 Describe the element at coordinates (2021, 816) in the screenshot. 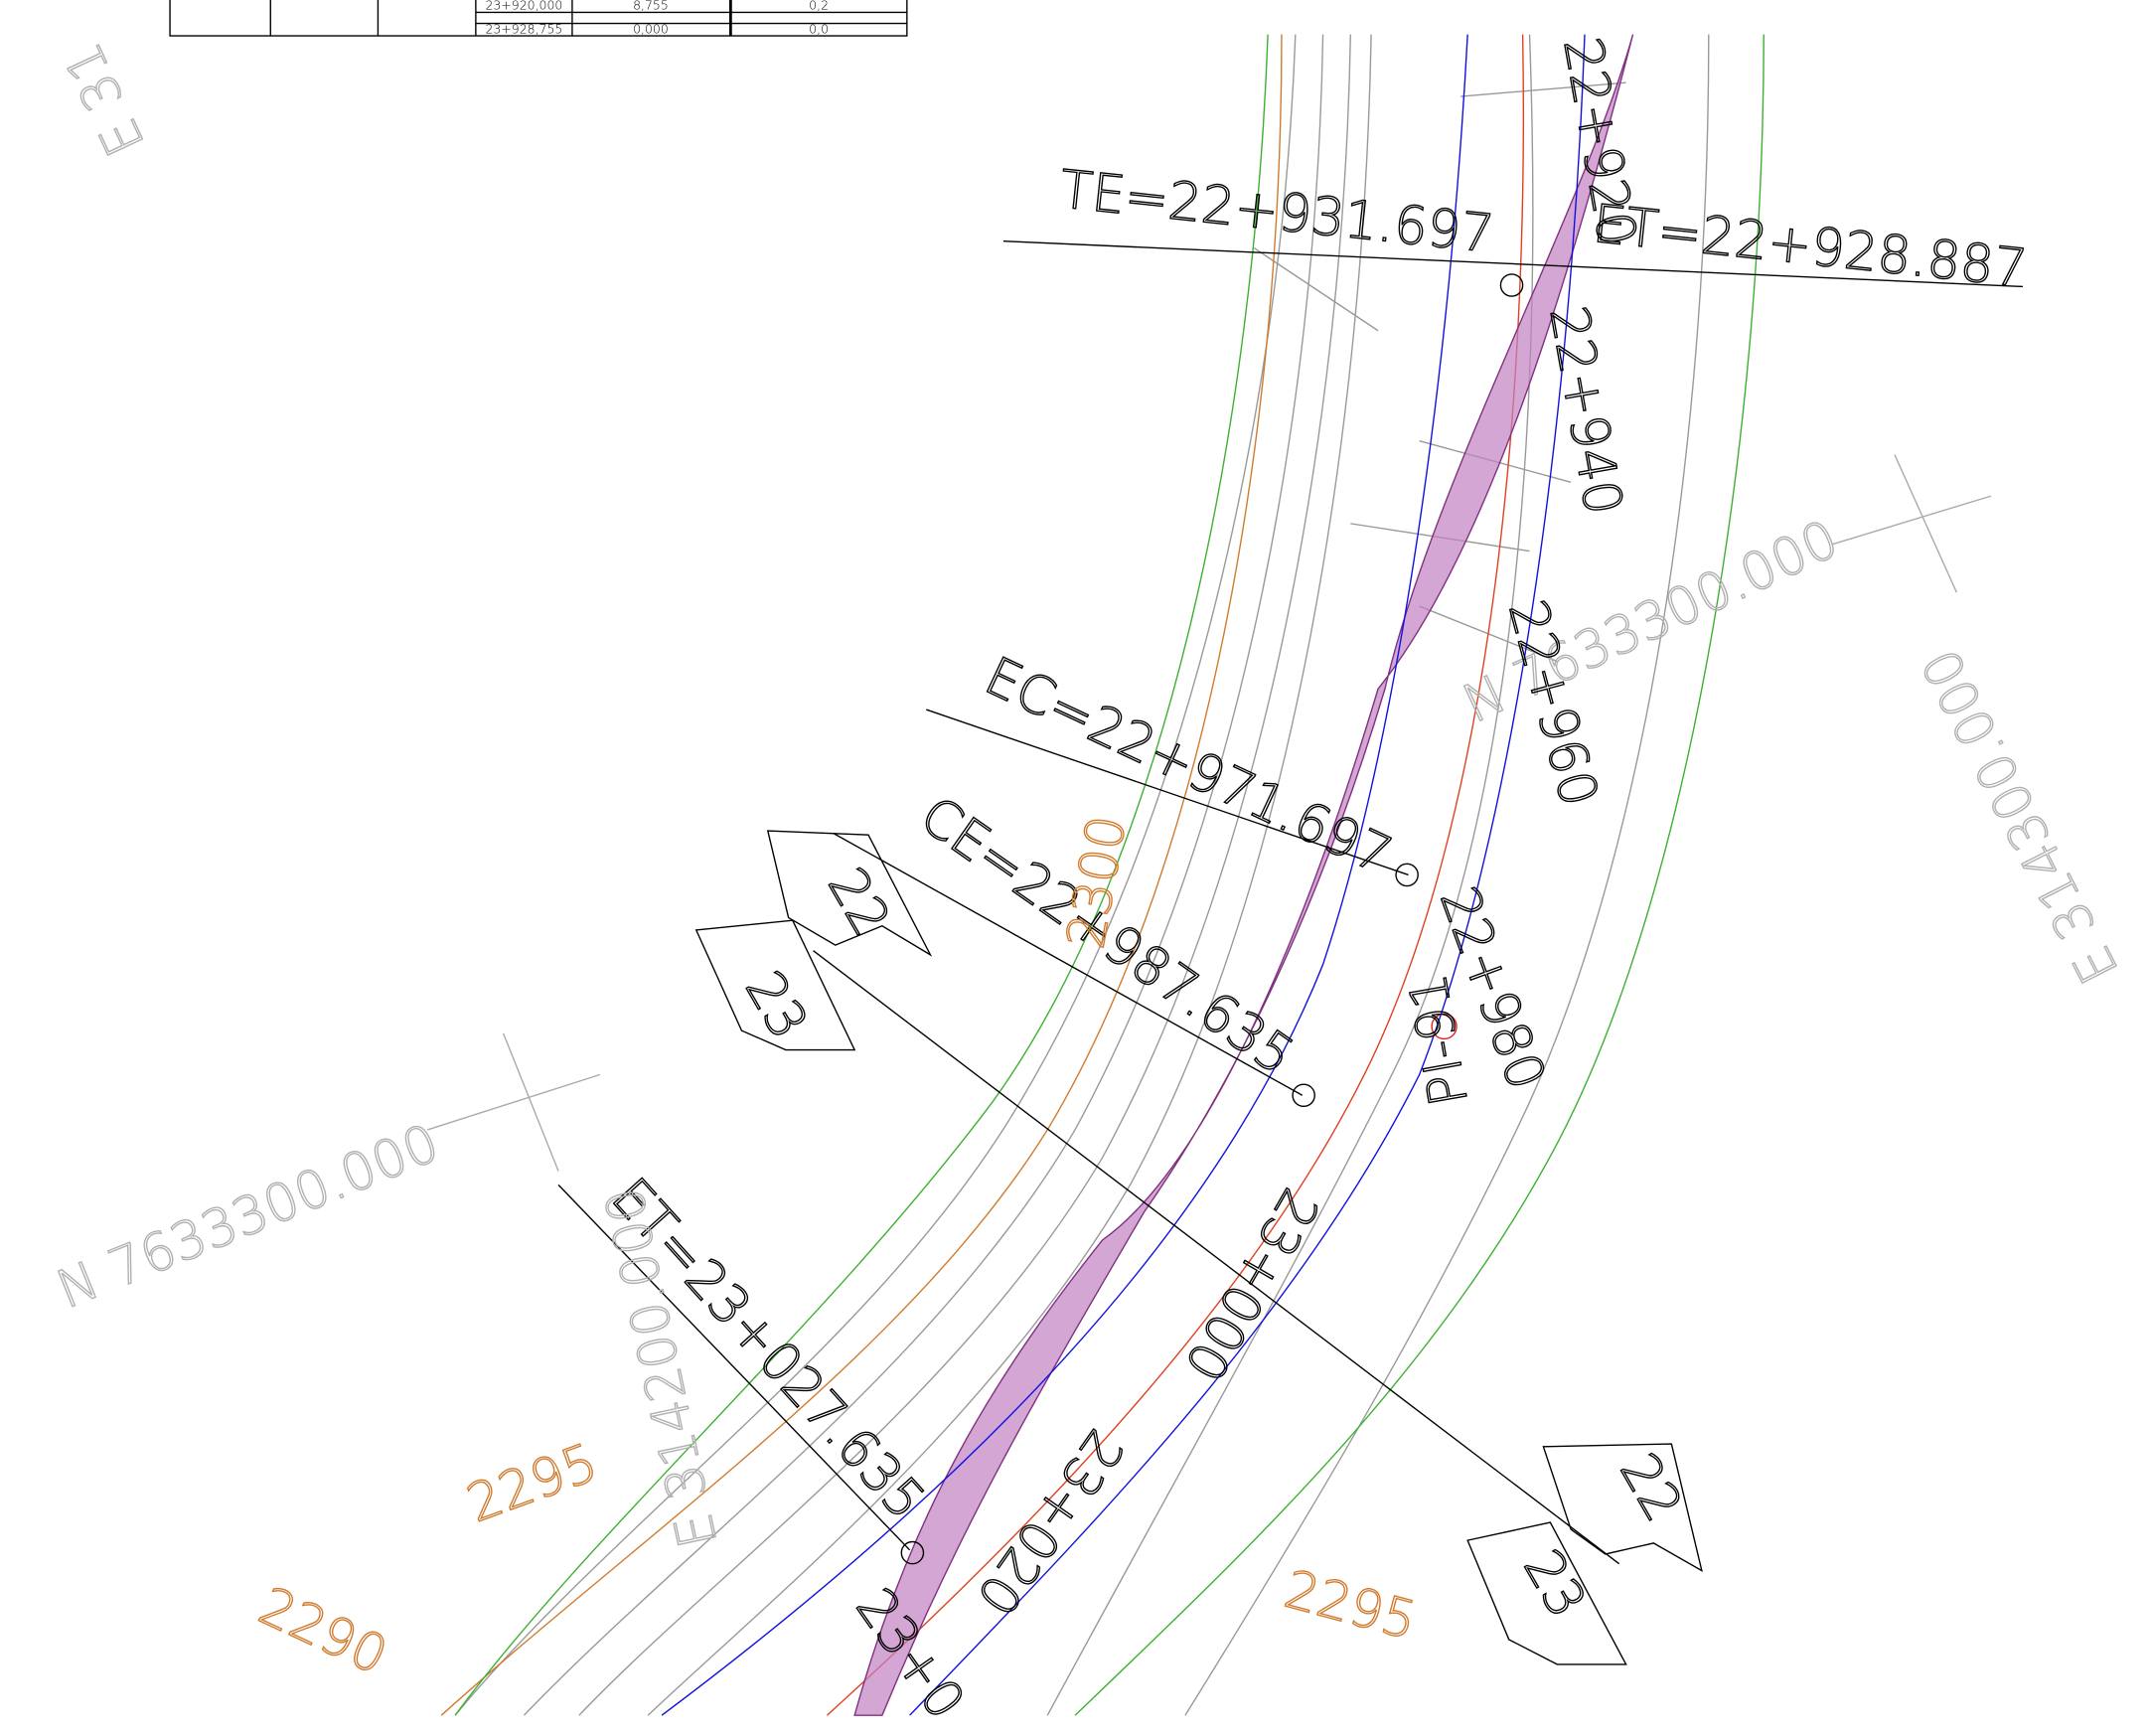

I see `label: E 314300.000` at that location.